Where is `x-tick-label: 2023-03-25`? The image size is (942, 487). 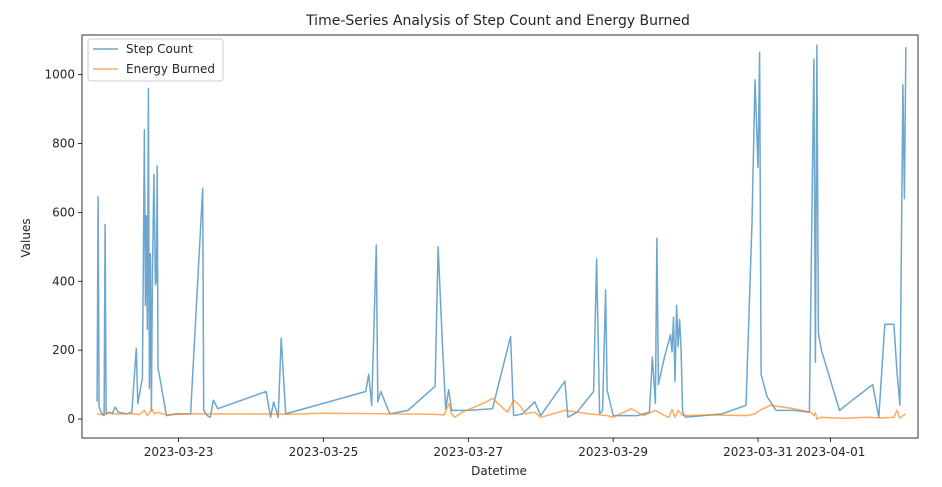
x-tick-label: 2023-03-25 is located at coordinates (324, 452).